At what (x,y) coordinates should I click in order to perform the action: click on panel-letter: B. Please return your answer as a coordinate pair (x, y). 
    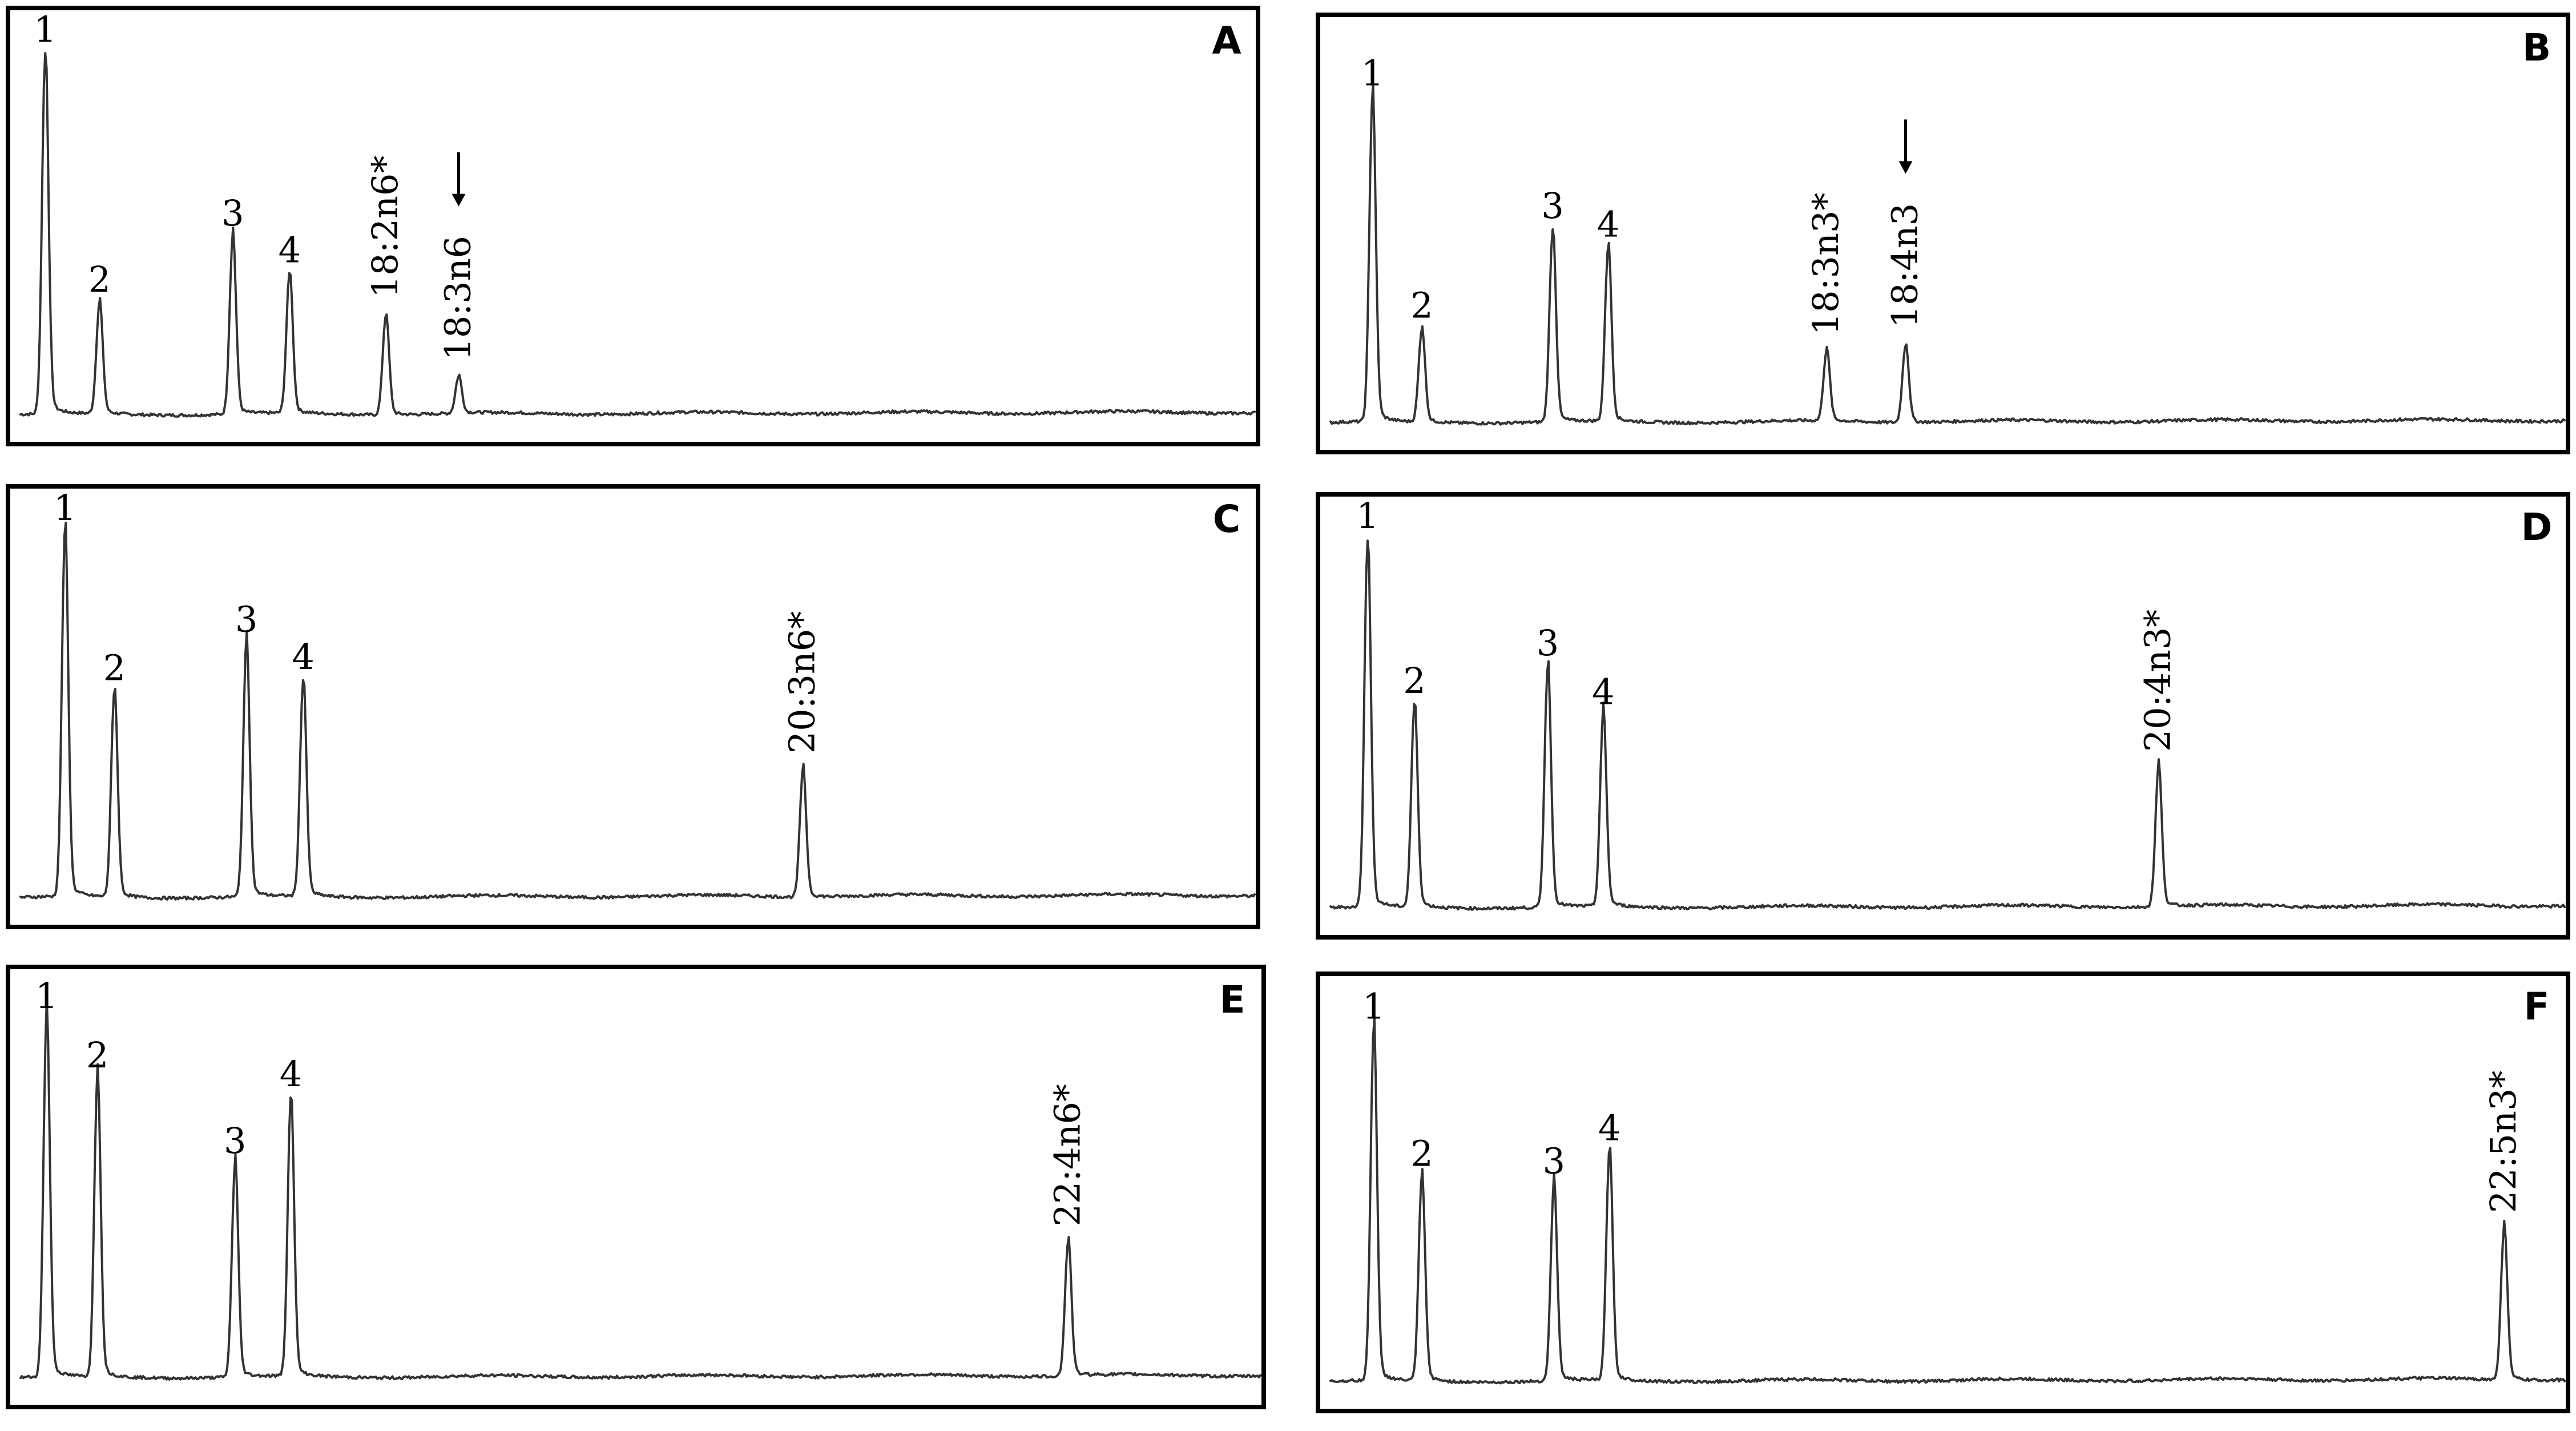
    Looking at the image, I should click on (2536, 48).